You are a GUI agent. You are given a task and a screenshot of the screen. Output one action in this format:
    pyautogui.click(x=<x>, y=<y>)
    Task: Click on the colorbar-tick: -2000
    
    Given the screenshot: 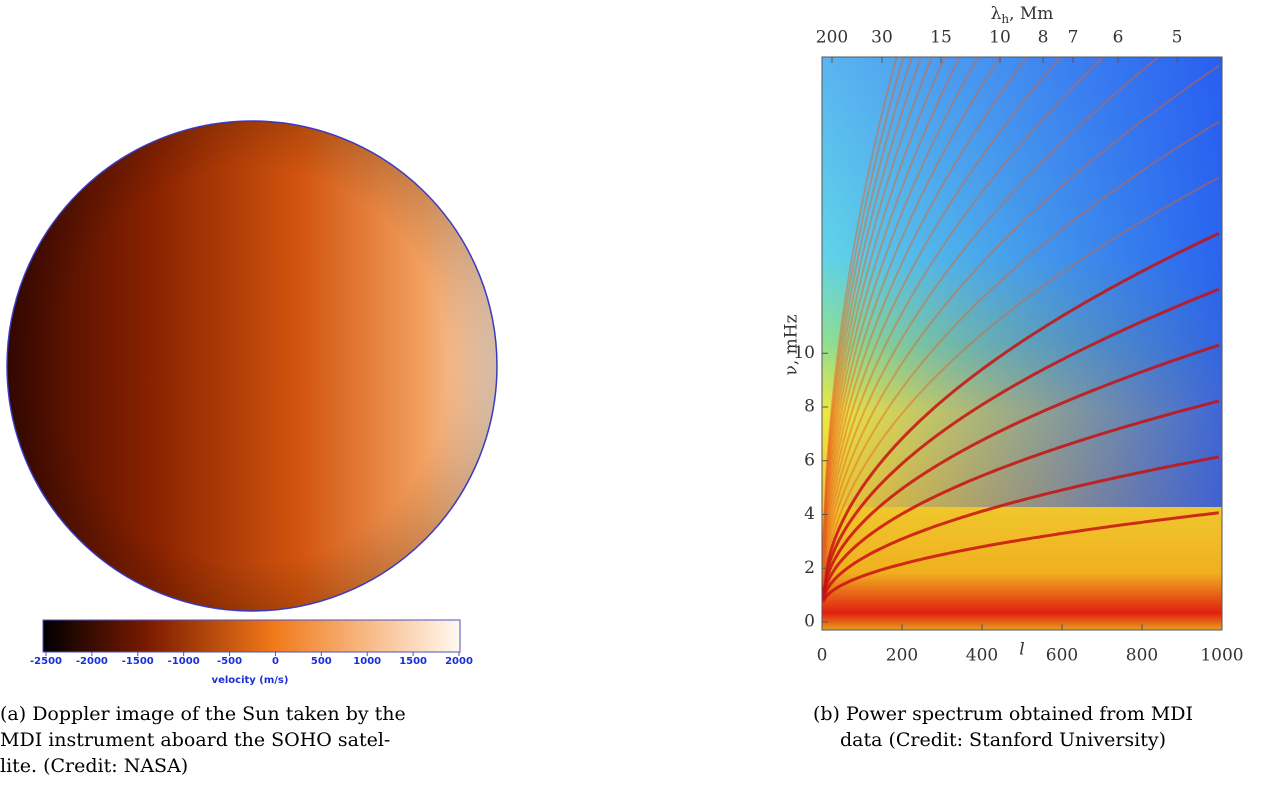 What is the action you would take?
    pyautogui.click(x=92, y=661)
    